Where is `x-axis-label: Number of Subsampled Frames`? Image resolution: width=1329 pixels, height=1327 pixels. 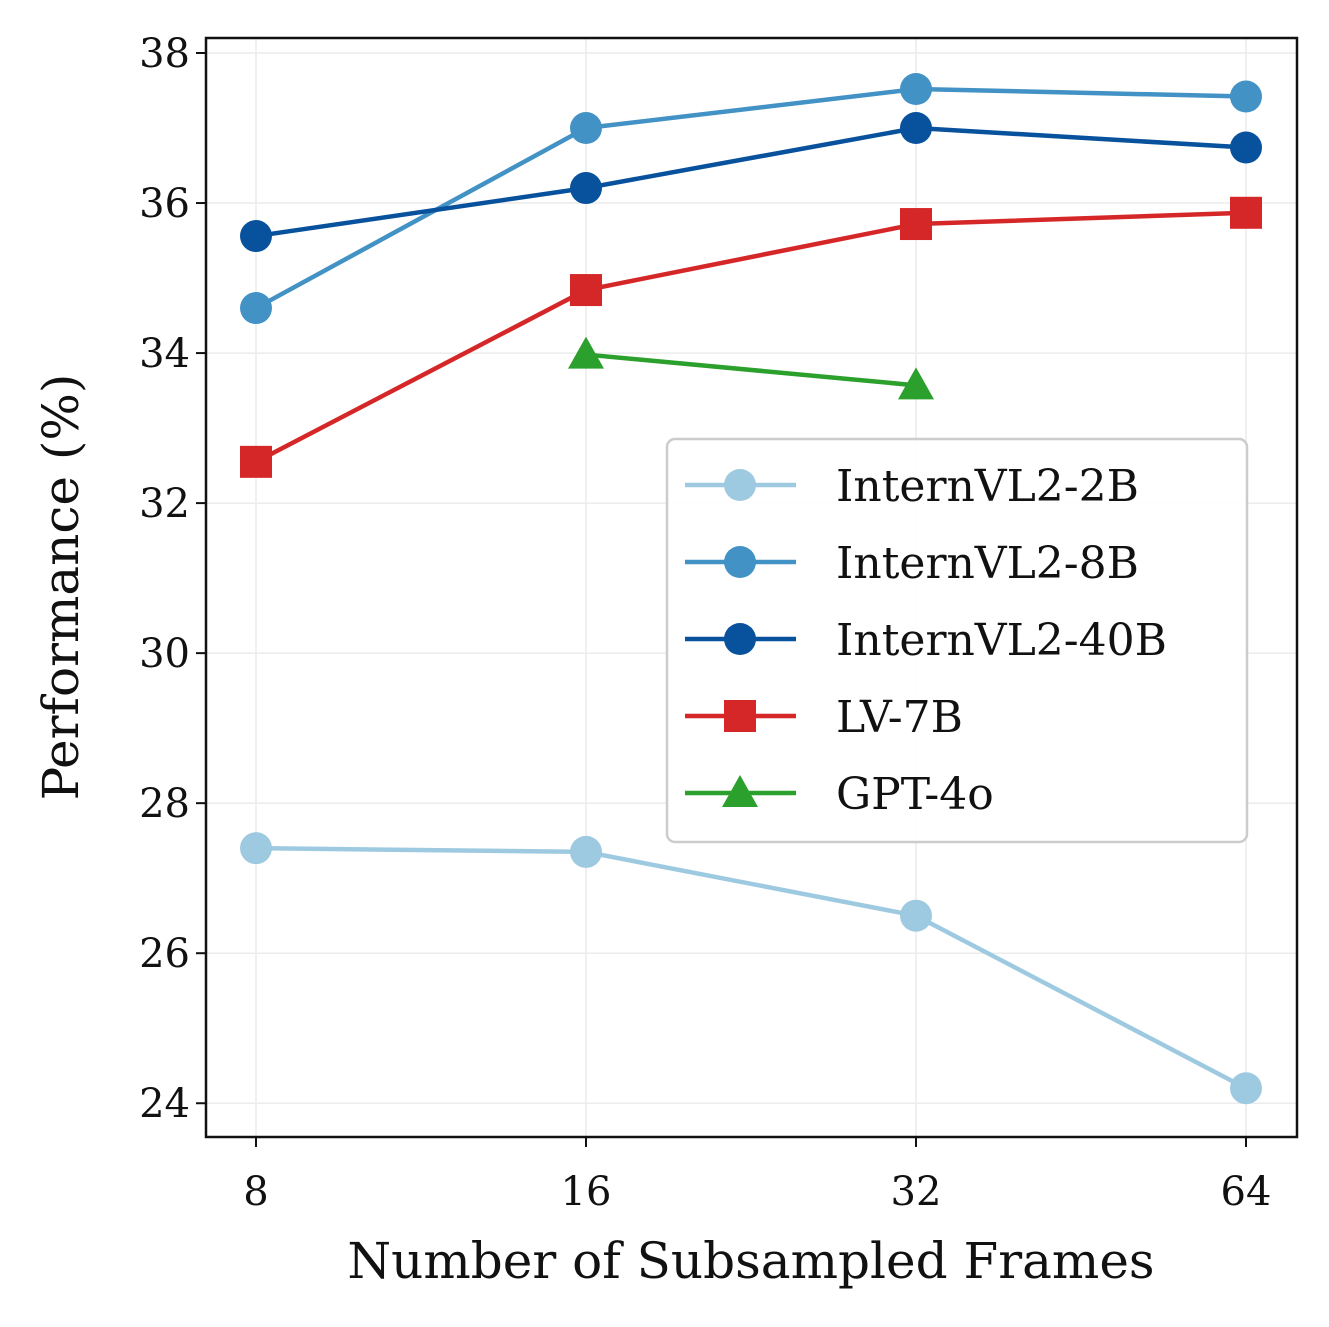 x-axis-label: Number of Subsampled Frames is located at coordinates (750, 1261).